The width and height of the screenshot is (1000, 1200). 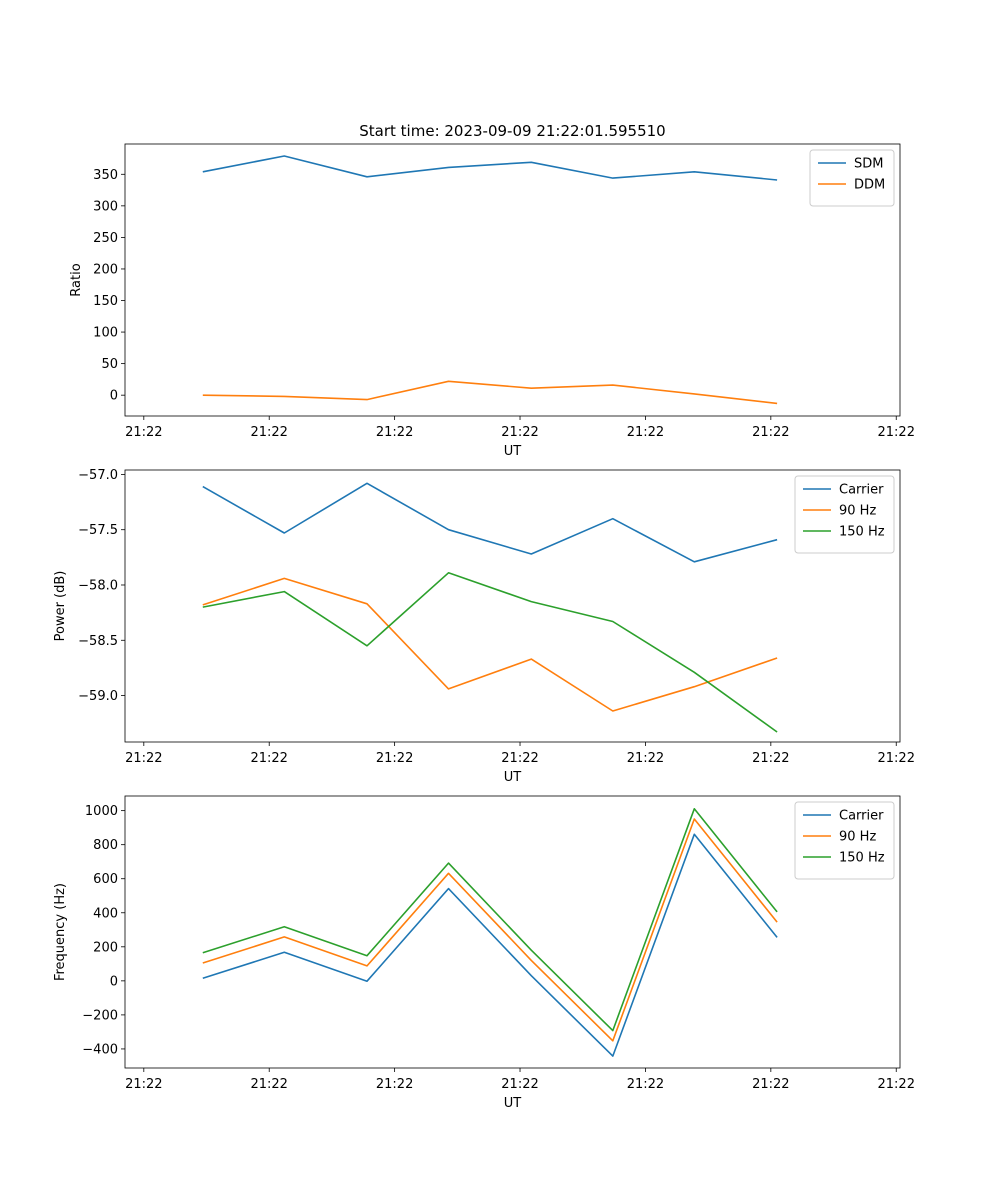 I want to click on y-axis-label: Ratio, so click(x=76, y=279).